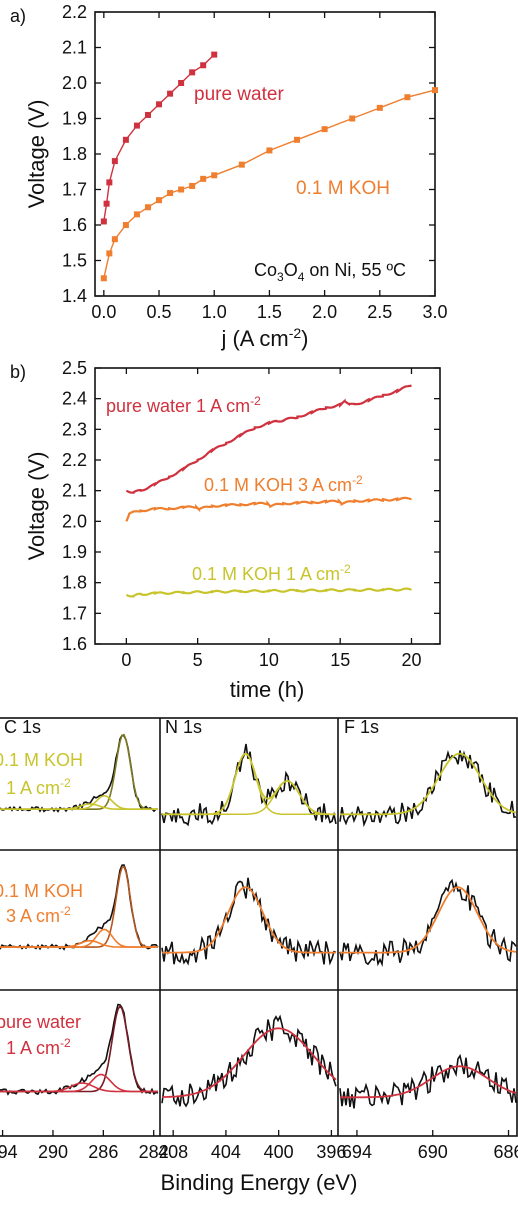 The width and height of the screenshot is (518, 1216). What do you see at coordinates (345, 569) in the screenshot?
I see `koh1-label-sup: -2` at bounding box center [345, 569].